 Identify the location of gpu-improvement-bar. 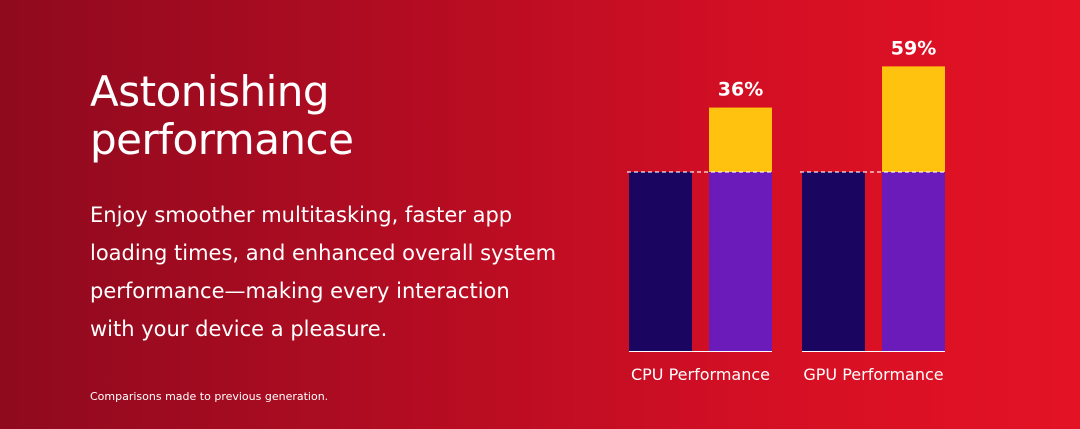
(913, 119).